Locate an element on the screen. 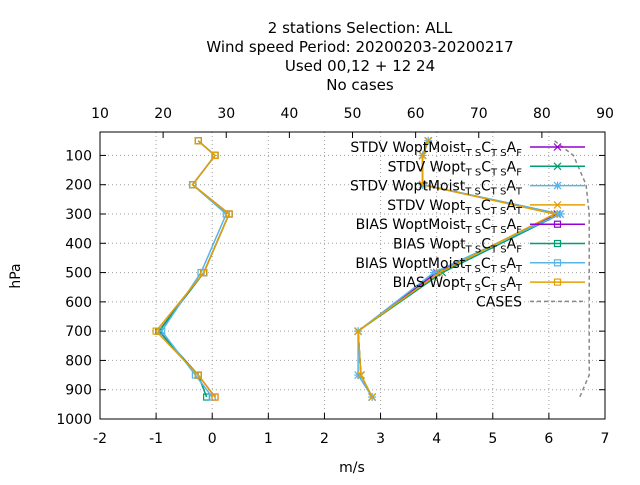 The width and height of the screenshot is (640, 485). y-tick-label: 1000 is located at coordinates (74, 420).